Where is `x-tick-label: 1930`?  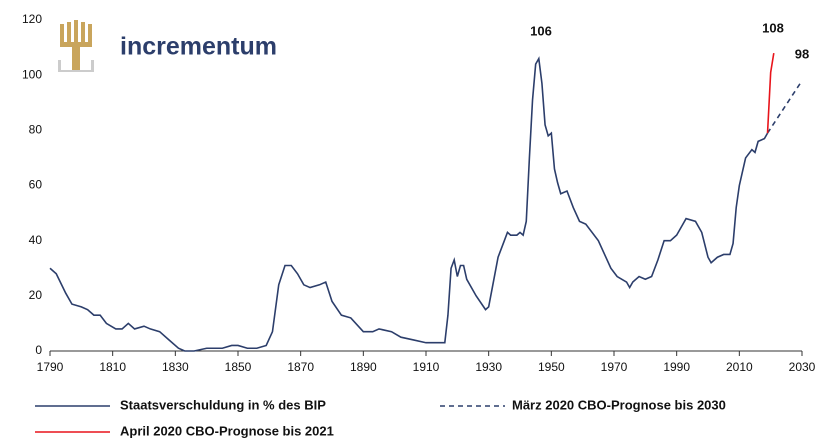 x-tick-label: 1930 is located at coordinates (488, 367).